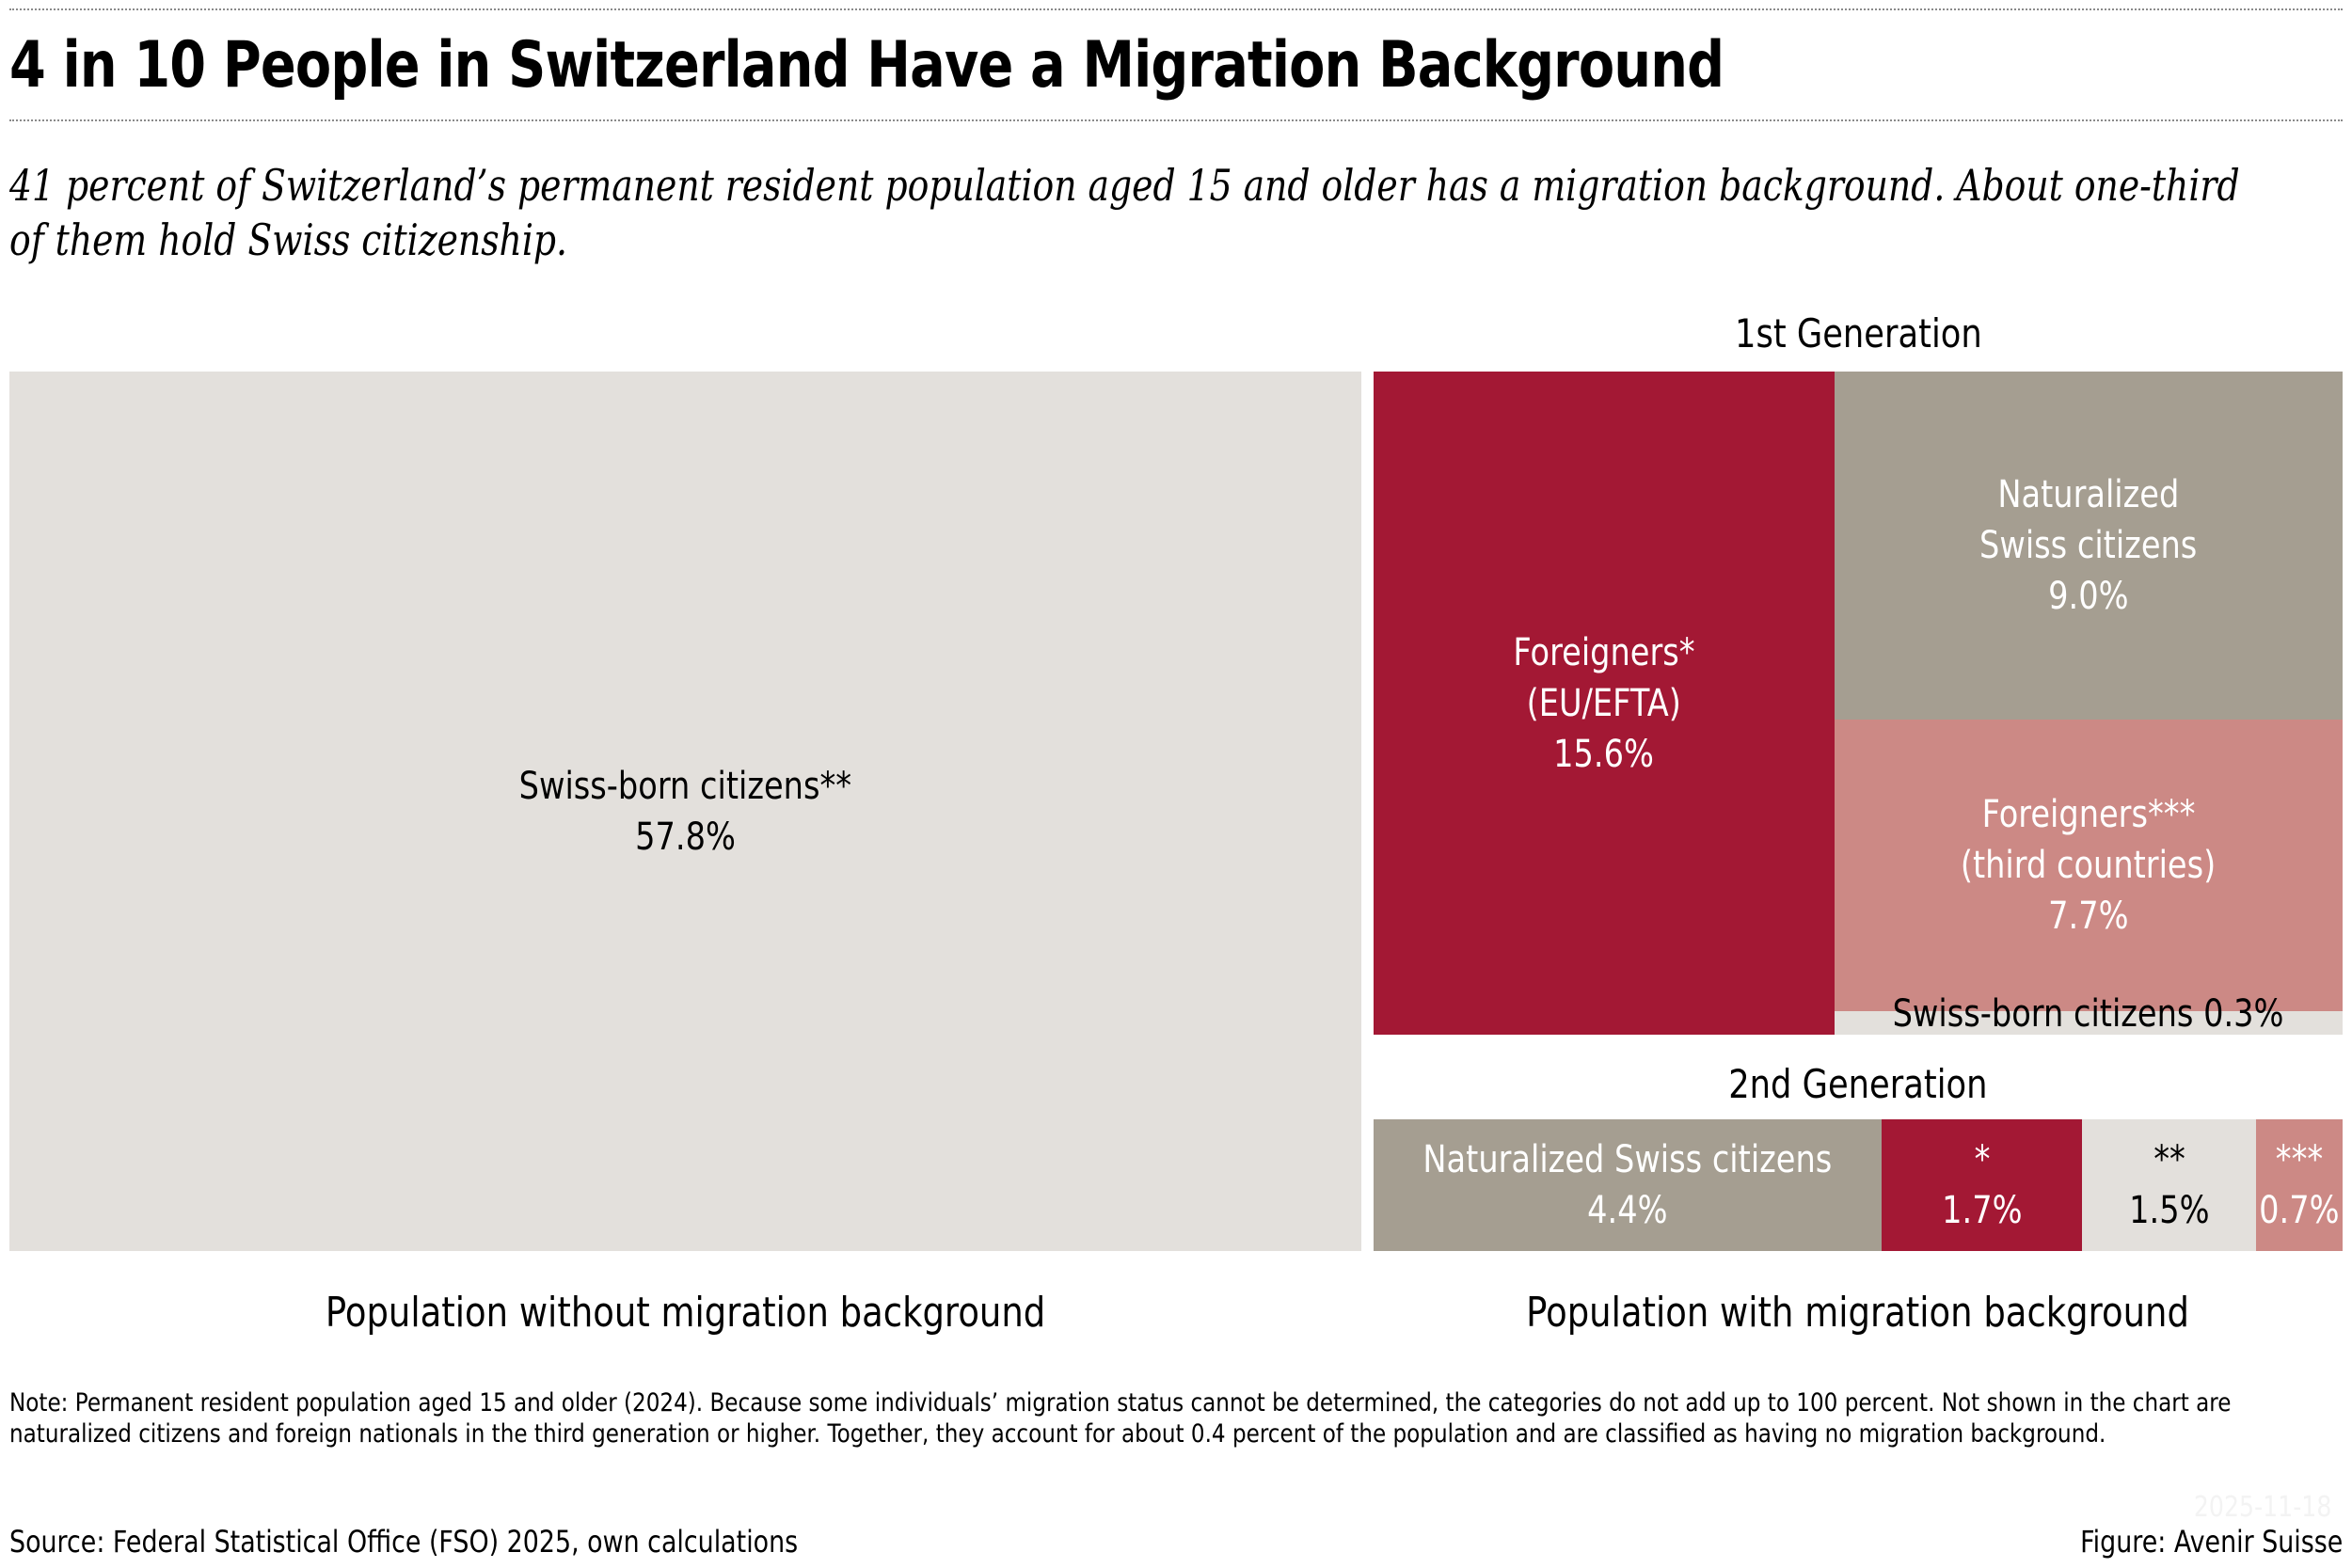 Image resolution: width=2352 pixels, height=1568 pixels. Describe the element at coordinates (1982, 1210) in the screenshot. I see `cell-value: 1.7%` at that location.